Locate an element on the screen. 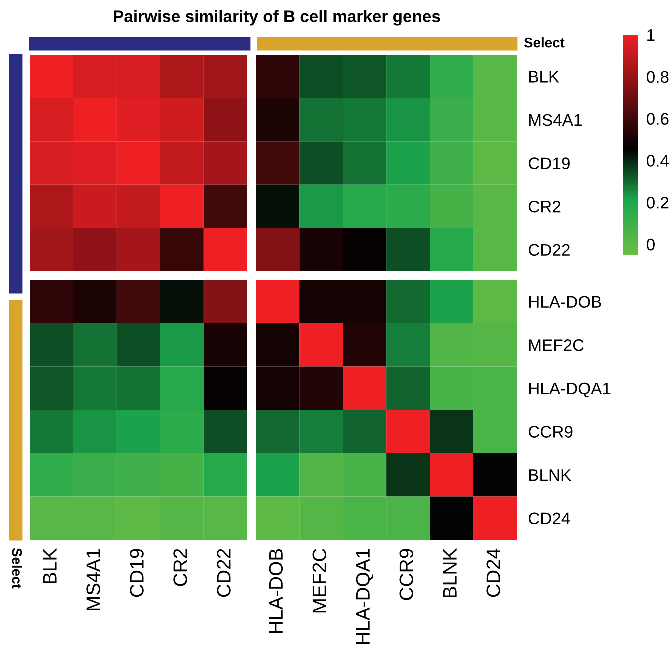 The height and width of the screenshot is (663, 671). color-bar-label: 0 is located at coordinates (650, 244).